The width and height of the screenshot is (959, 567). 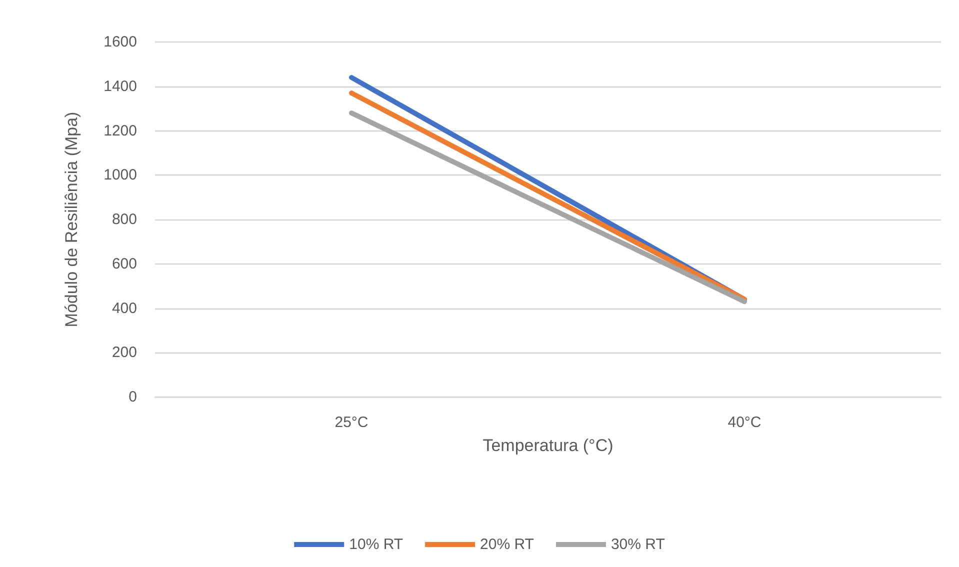 What do you see at coordinates (71, 220) in the screenshot?
I see `y-axis-title: Módulo de Resiliência (Mpa)` at bounding box center [71, 220].